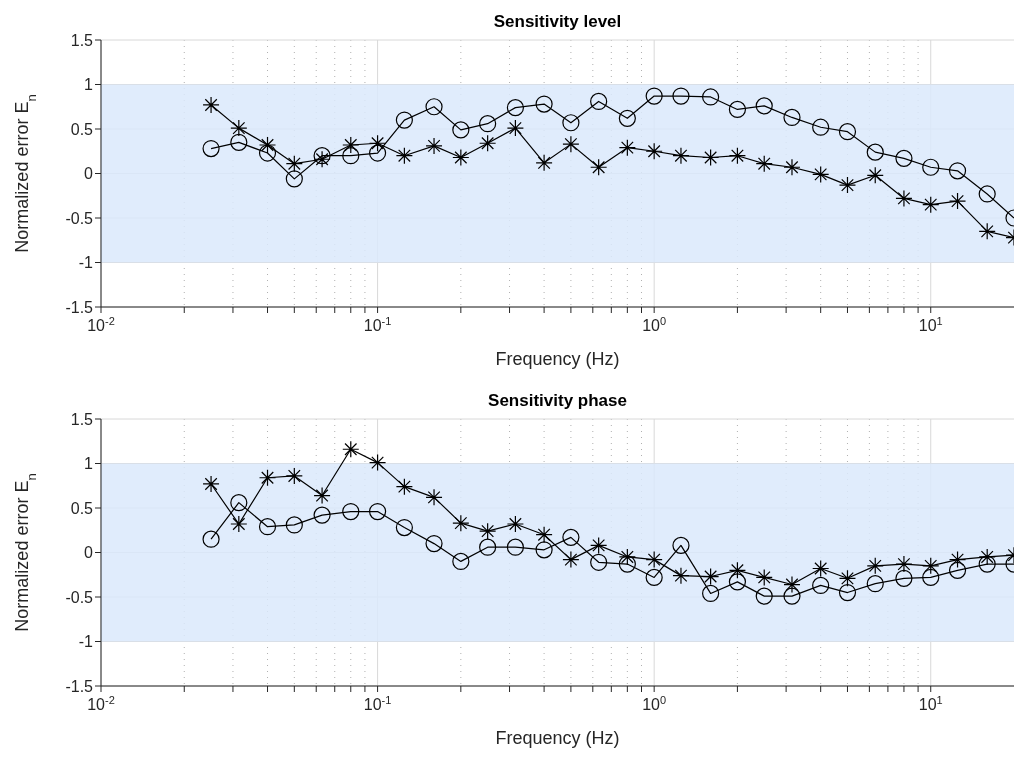 This screenshot has height=758, width=1015. I want to click on y-tick-label: -1, so click(86, 263).